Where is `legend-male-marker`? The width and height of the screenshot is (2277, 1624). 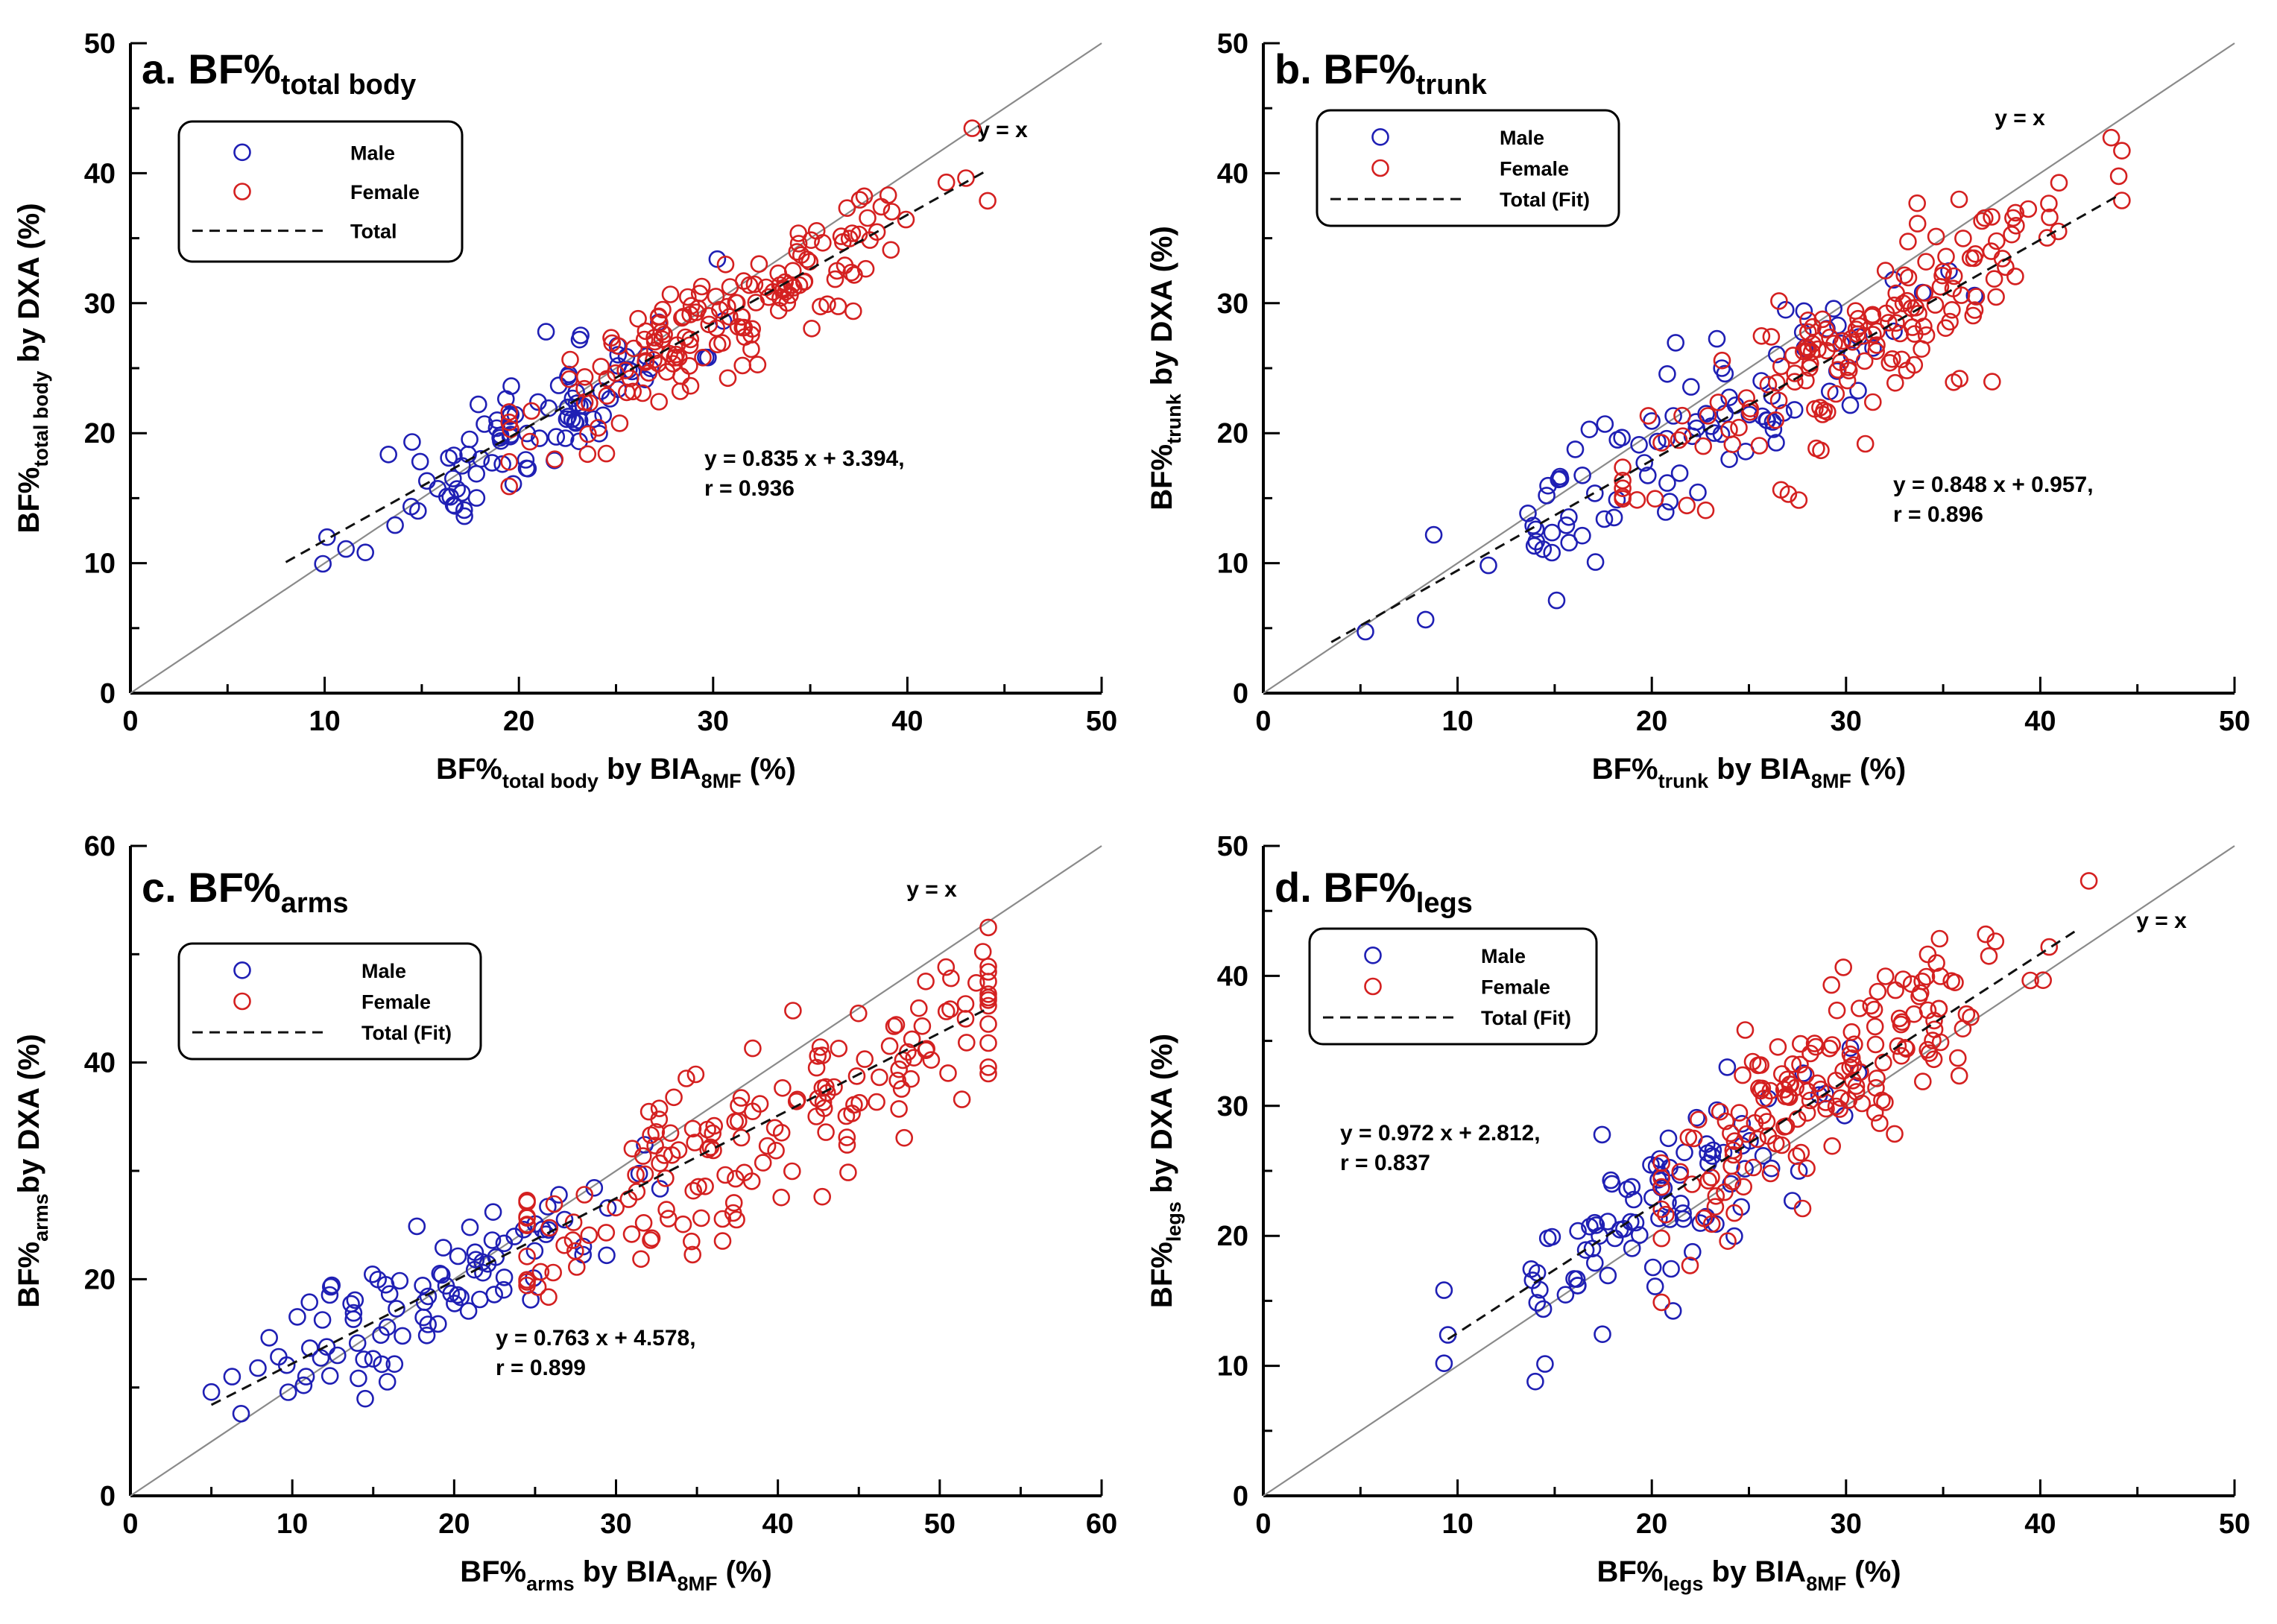
legend-male-marker is located at coordinates (242, 152).